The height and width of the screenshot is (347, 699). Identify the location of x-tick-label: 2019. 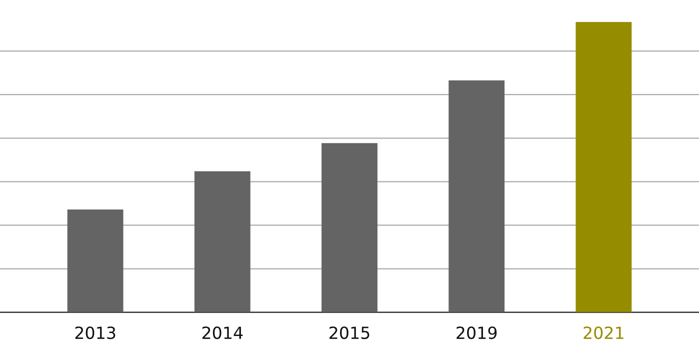
(476, 333).